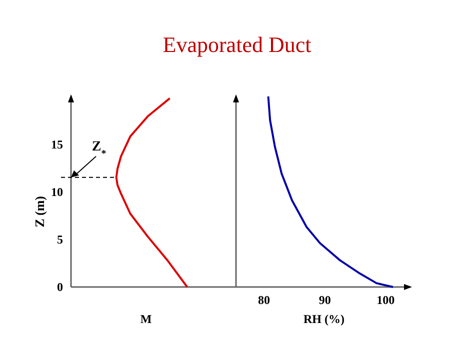 The height and width of the screenshot is (355, 474). I want to click on text: Evaporated Duct, so click(237, 44).